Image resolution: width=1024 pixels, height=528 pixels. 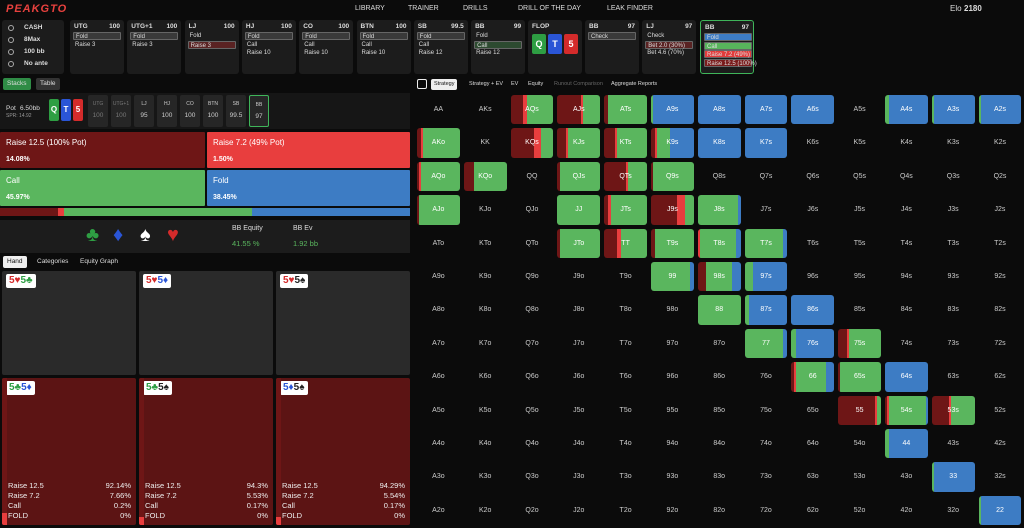 What do you see at coordinates (102, 150) in the screenshot?
I see `strategy-action: Raise 12.5 (100% Pot) 14.08%` at bounding box center [102, 150].